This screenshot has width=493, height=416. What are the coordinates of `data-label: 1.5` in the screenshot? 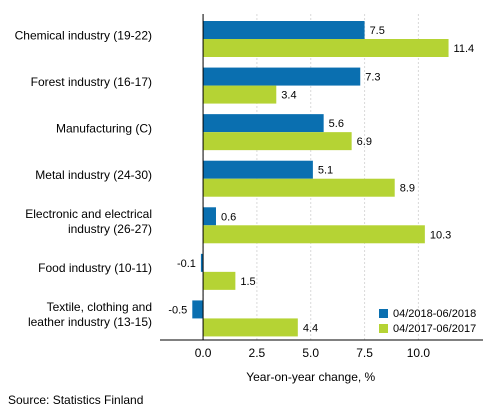 It's located at (247, 282).